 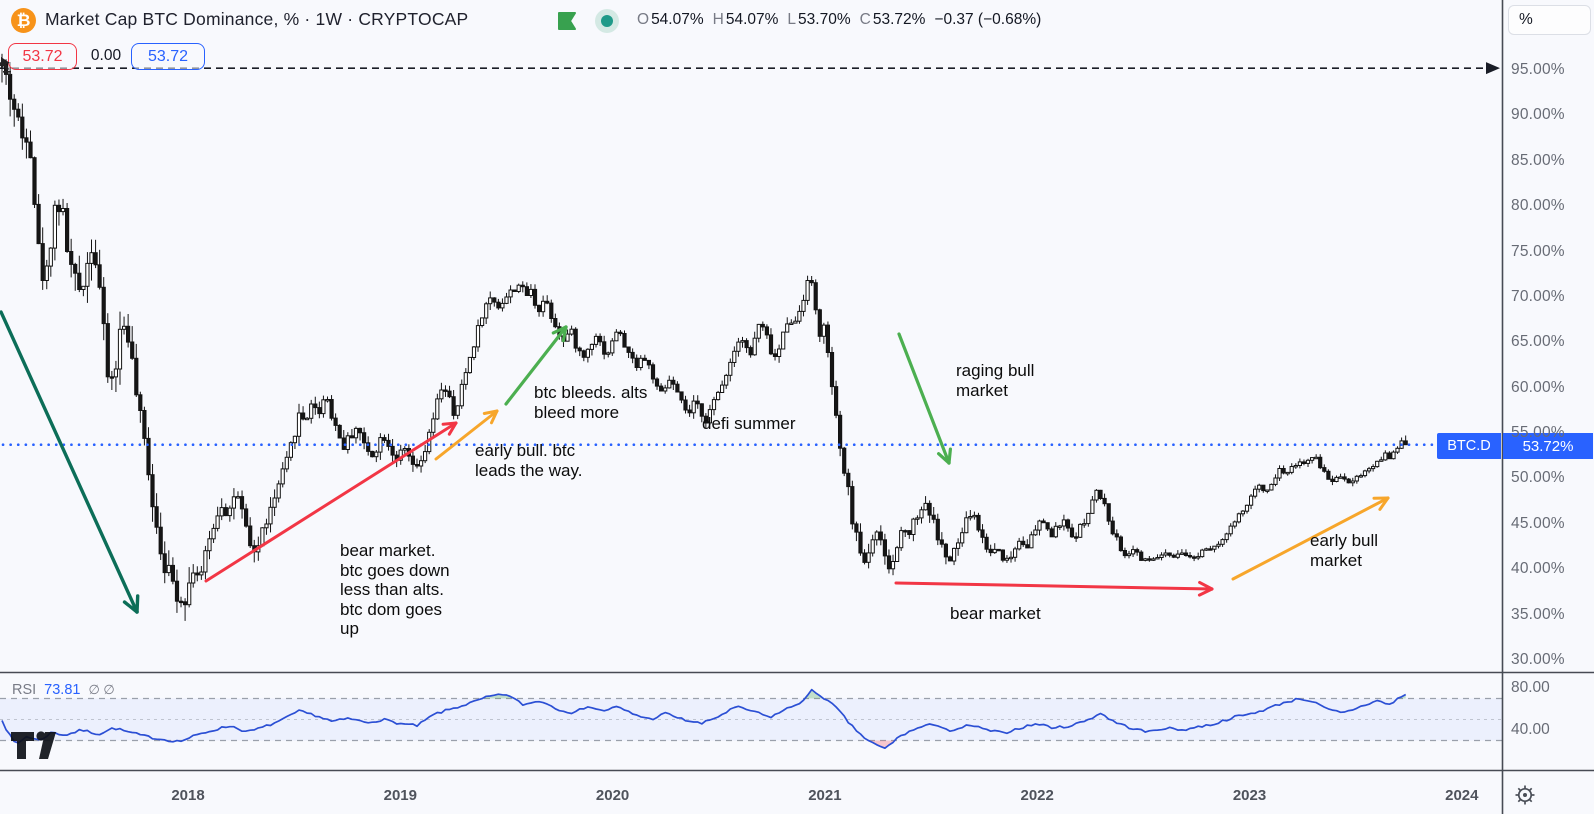 I want to click on annotation-text: early bull. btc leads the way., so click(x=529, y=460).